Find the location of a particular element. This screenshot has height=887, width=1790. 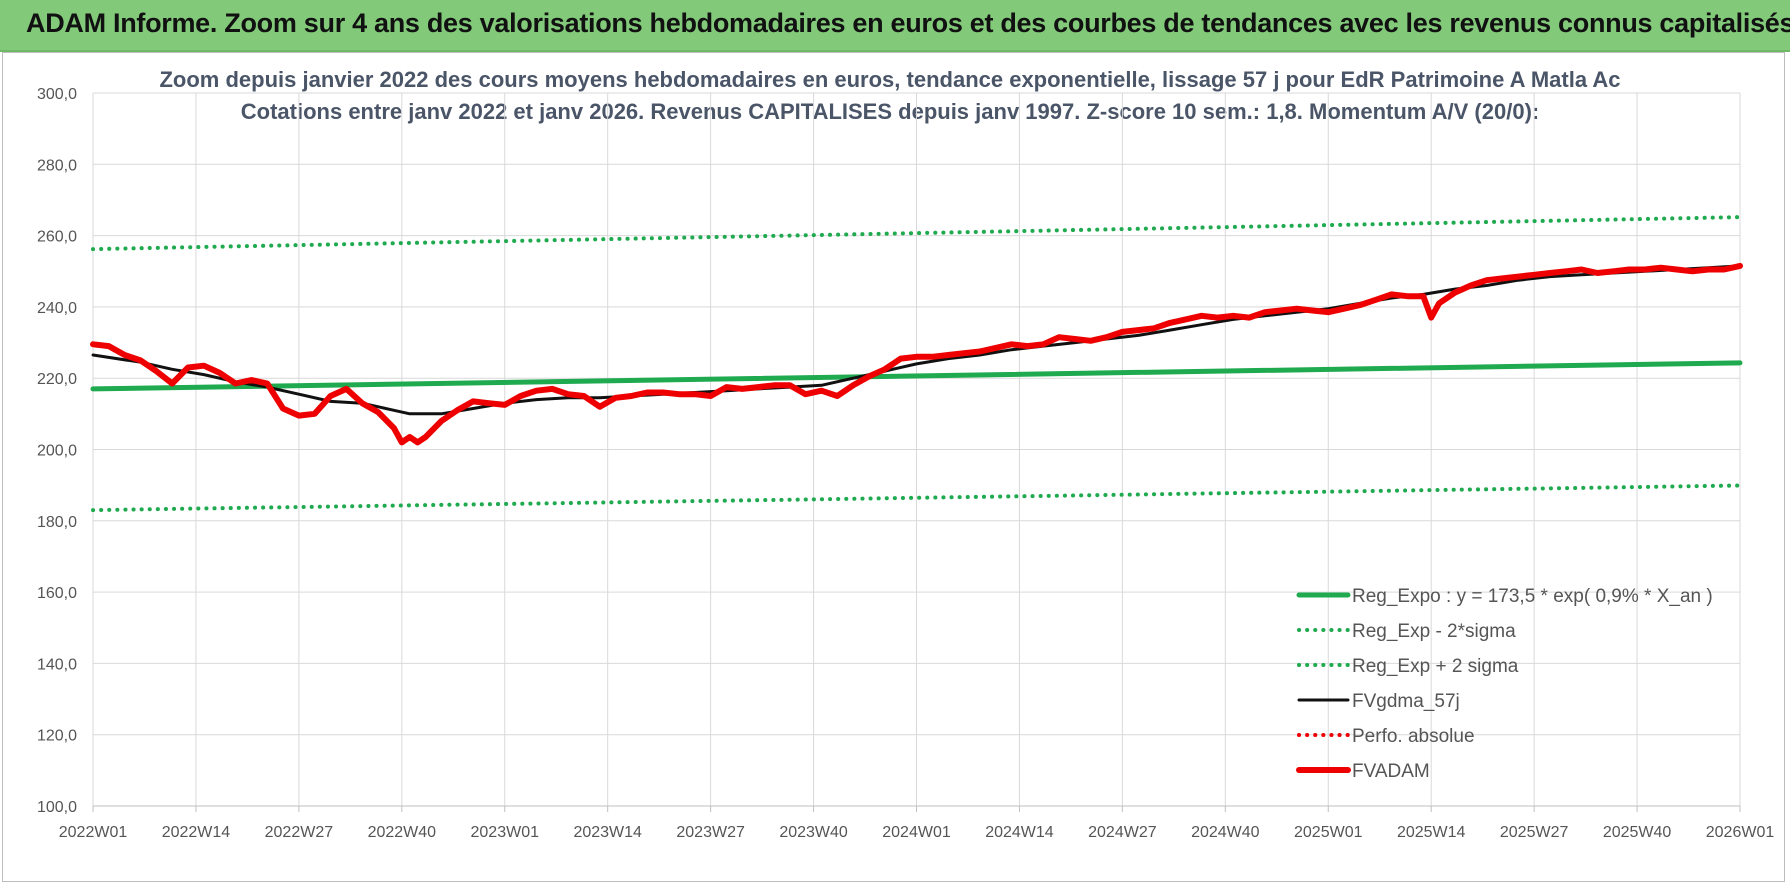

y-tick-label: 260,0 is located at coordinates (57, 237).